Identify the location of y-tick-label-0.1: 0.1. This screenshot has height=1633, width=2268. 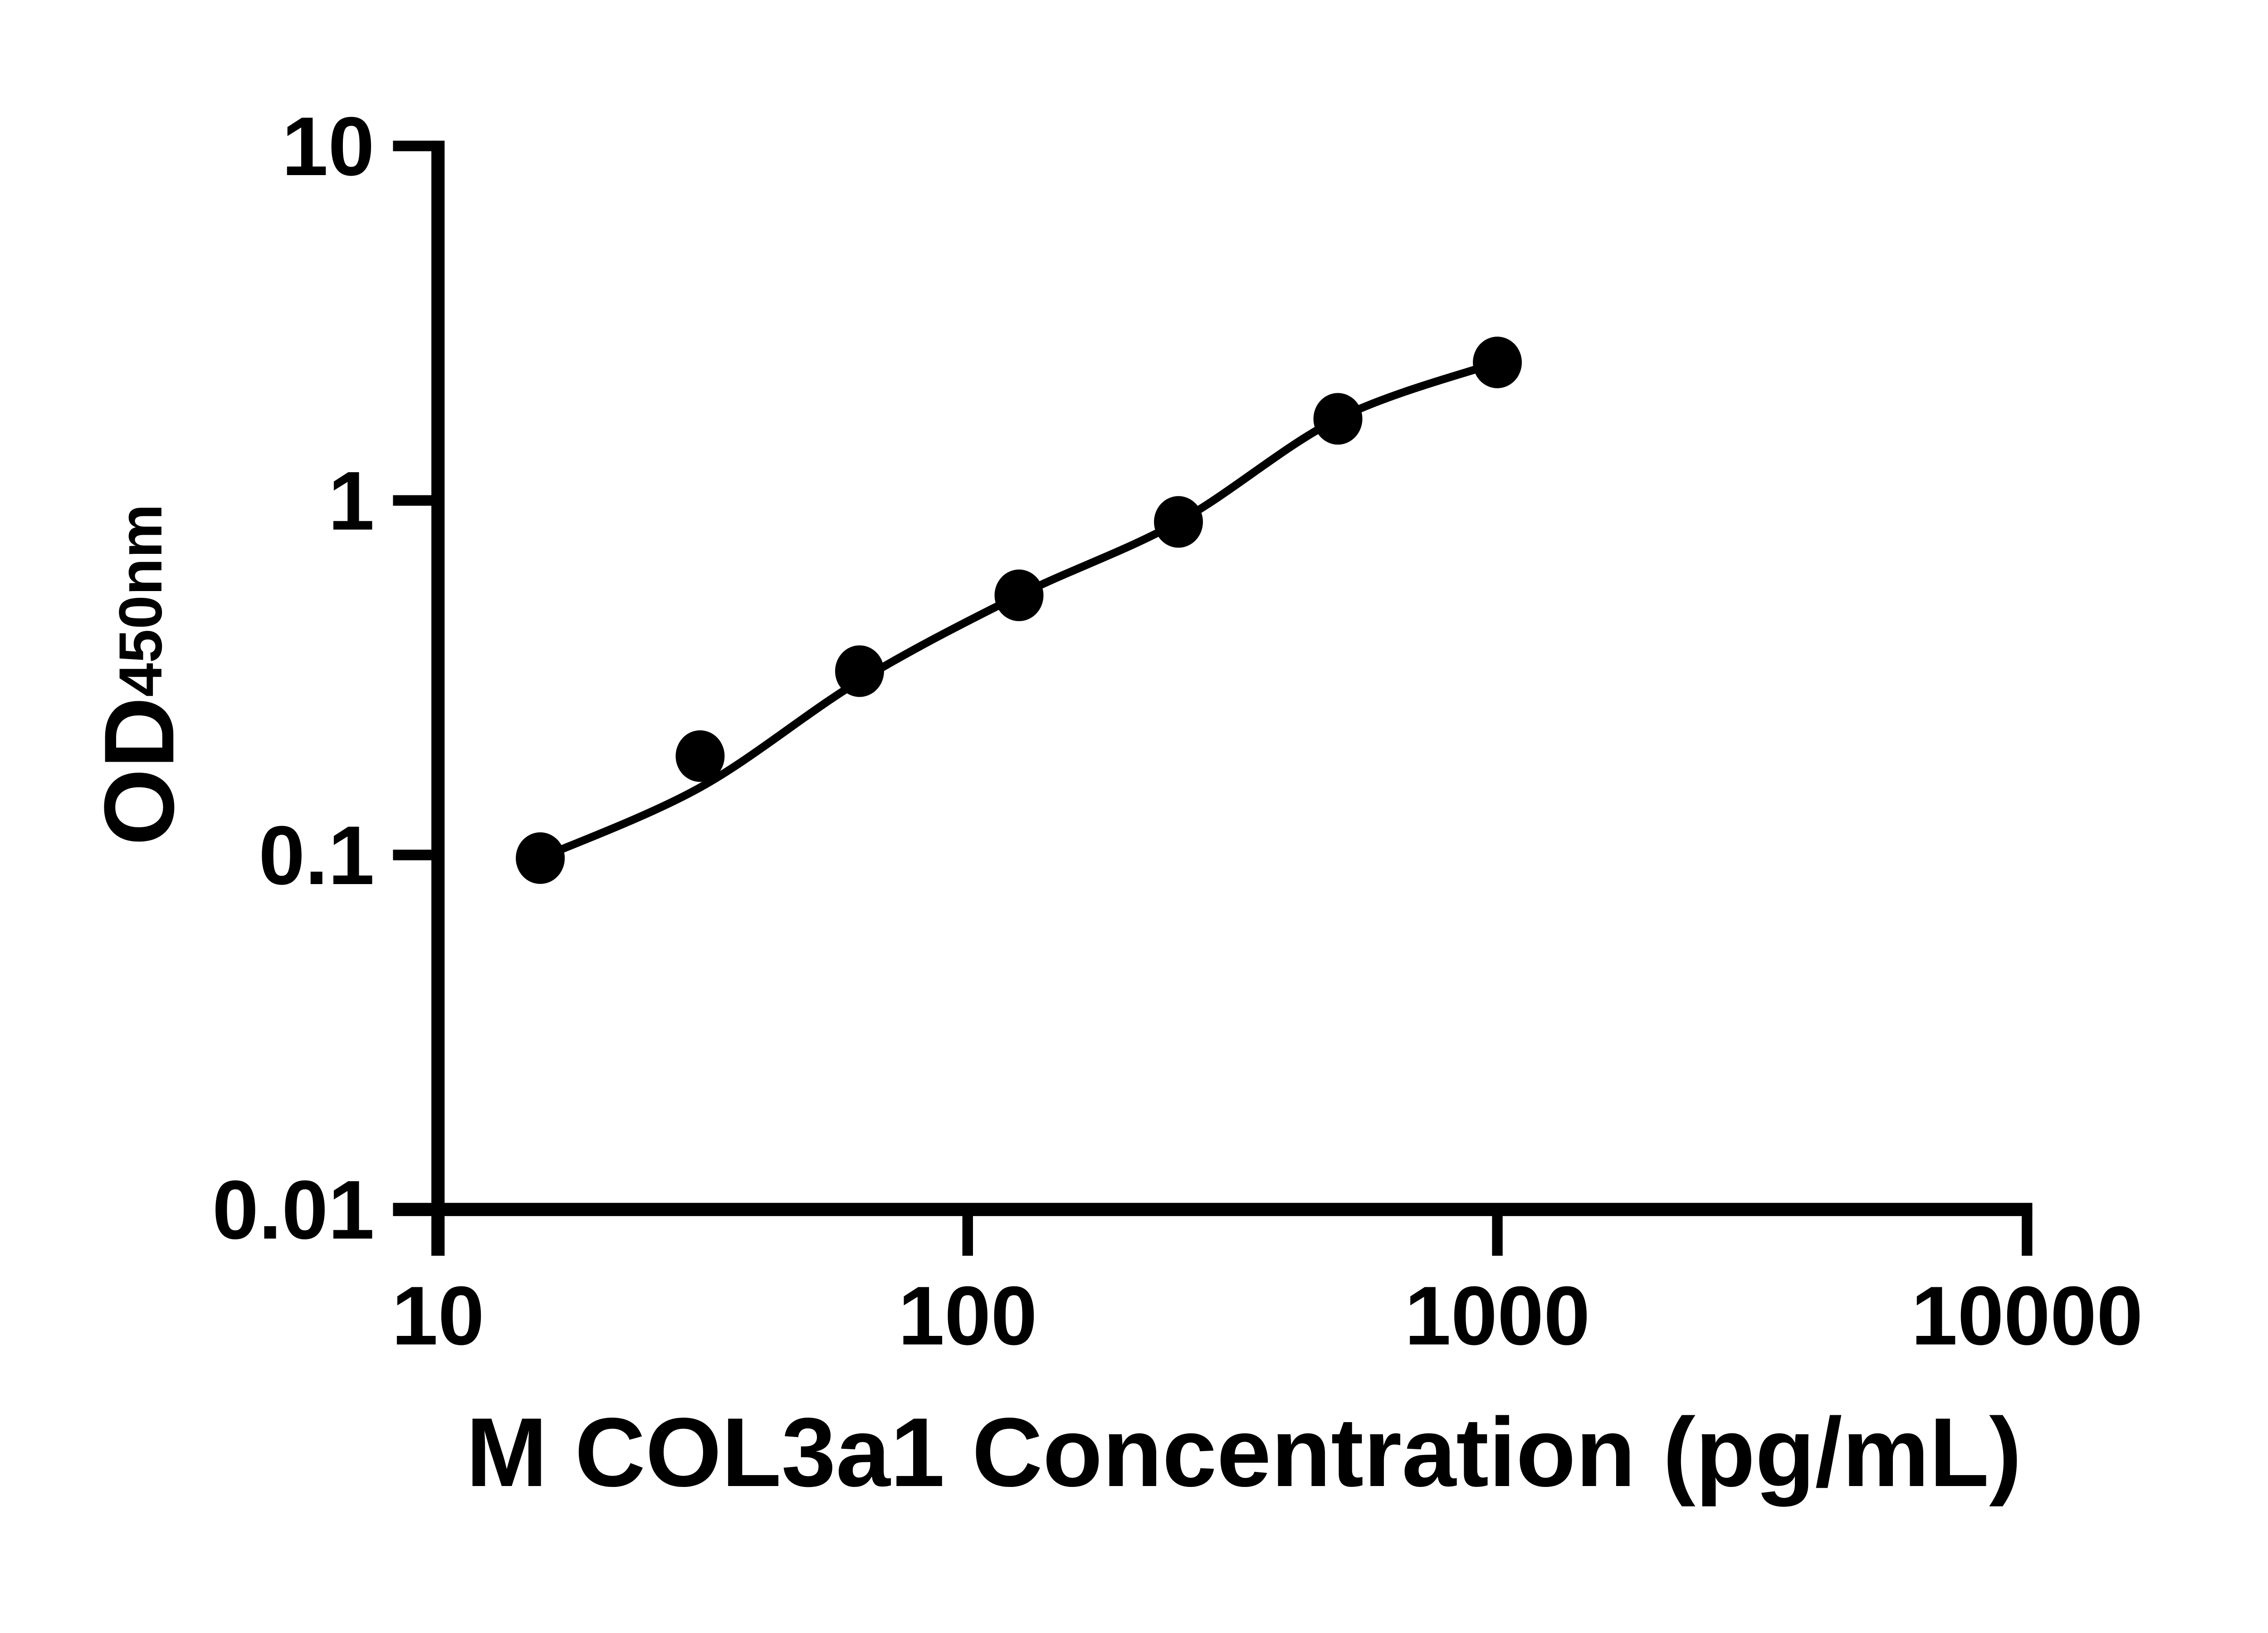
(317, 855).